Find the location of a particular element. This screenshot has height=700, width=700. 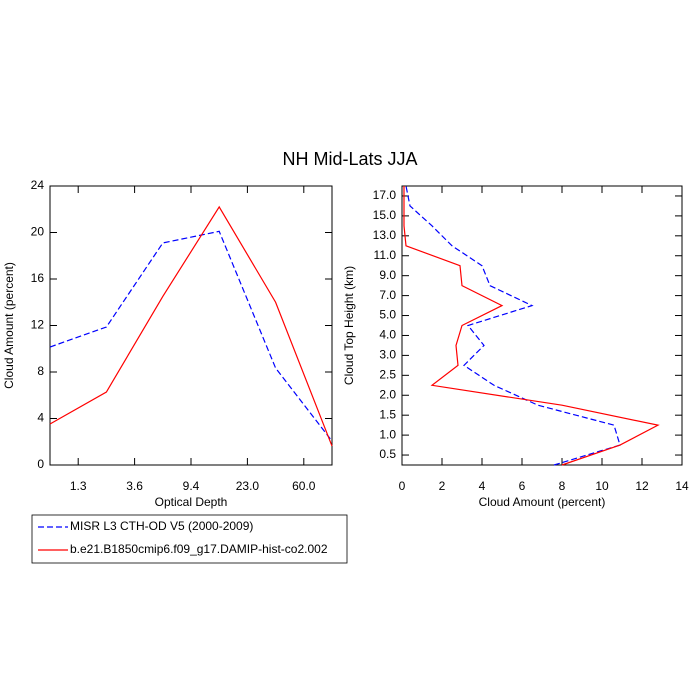

y-tick-label: 17.0 is located at coordinates (385, 195).